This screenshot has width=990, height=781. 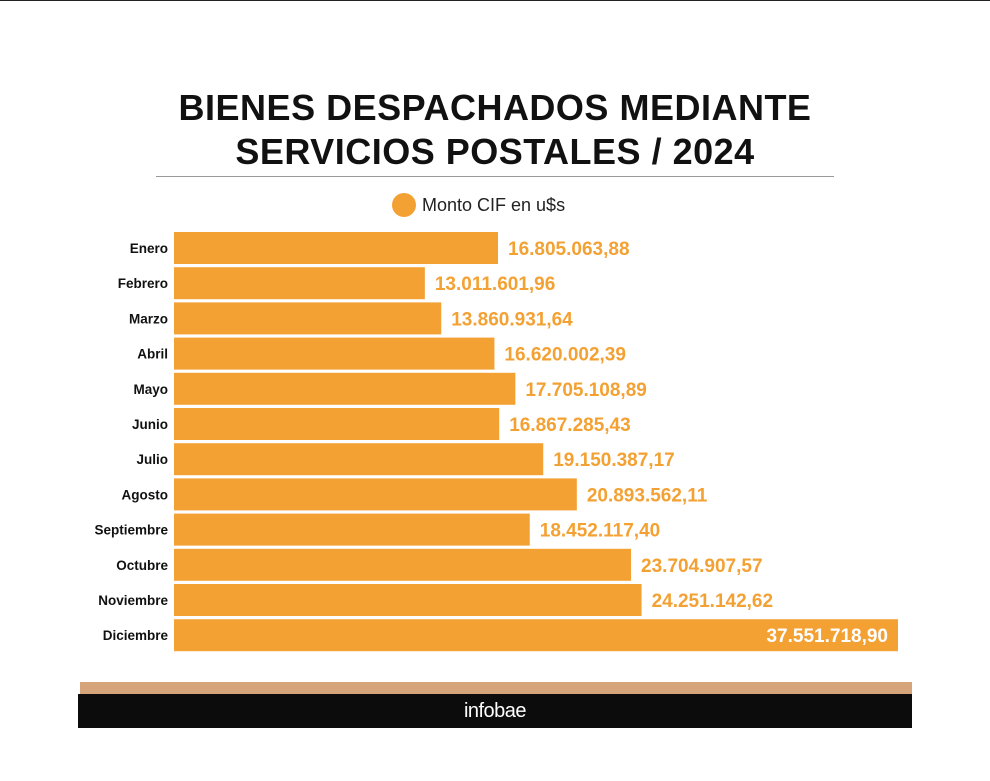 What do you see at coordinates (600, 531) in the screenshot?
I see `data-label: 18.452.117,40` at bounding box center [600, 531].